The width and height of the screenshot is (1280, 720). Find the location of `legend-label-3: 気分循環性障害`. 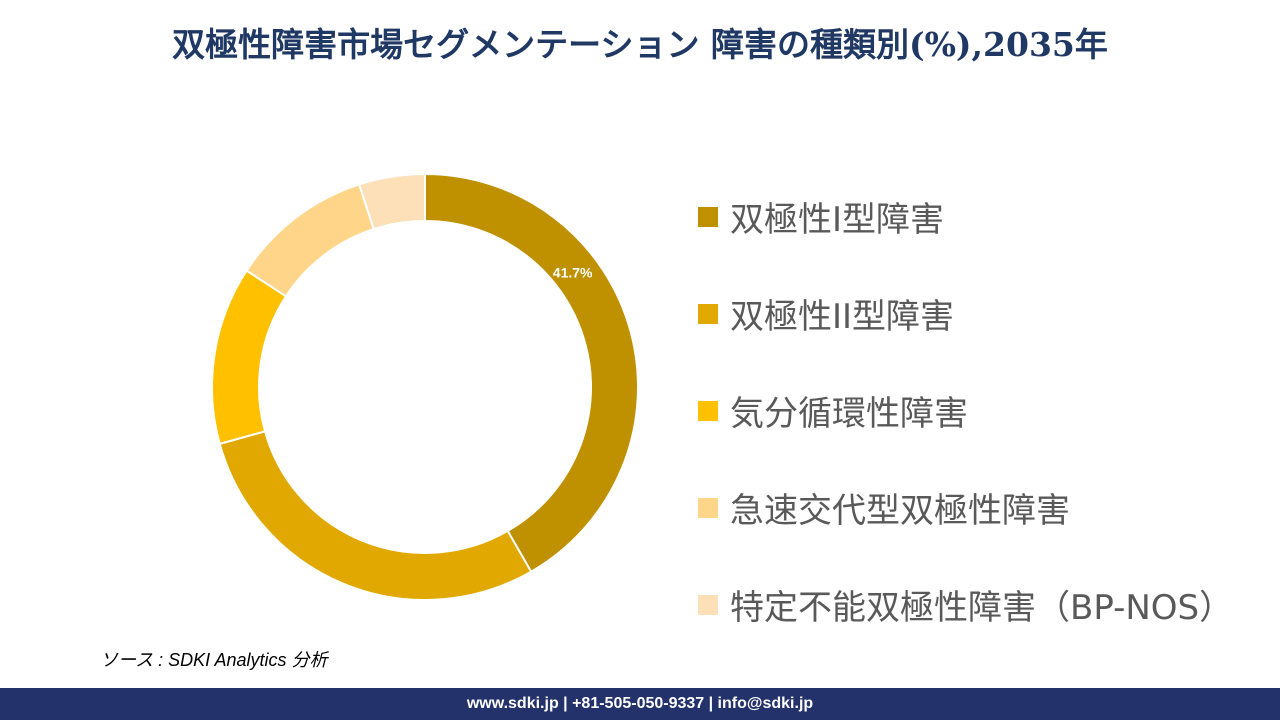

legend-label-3: 気分循環性障害 is located at coordinates (849, 414).